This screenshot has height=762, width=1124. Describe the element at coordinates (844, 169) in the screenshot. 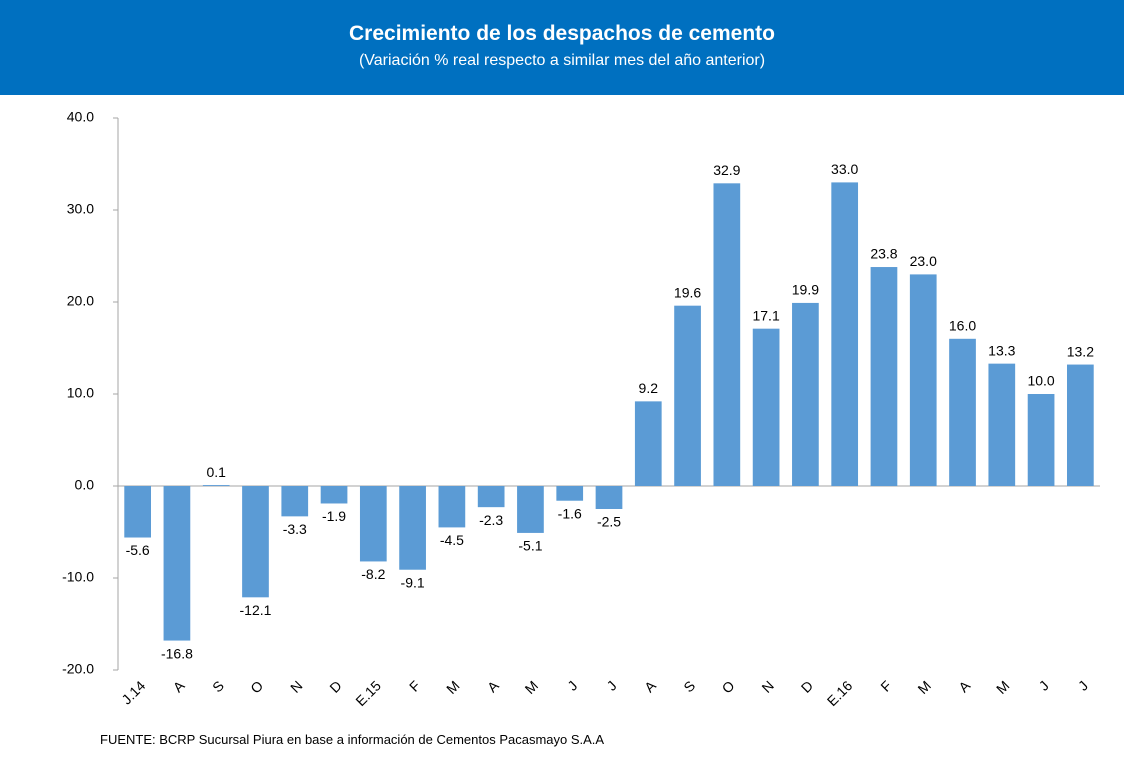

I see `value-label: 33.0` at that location.